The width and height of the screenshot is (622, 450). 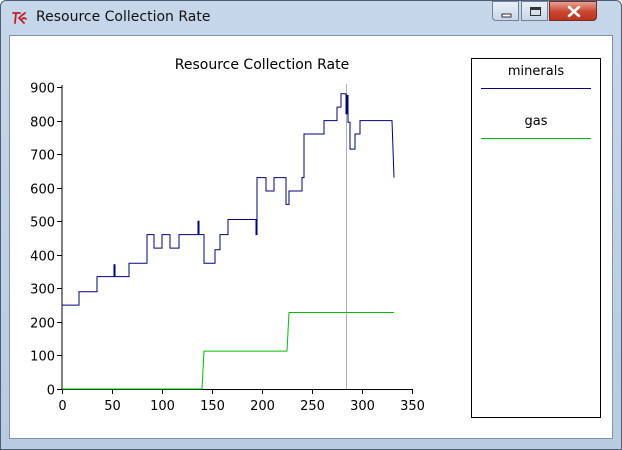 What do you see at coordinates (506, 15) in the screenshot?
I see `minimize-icon` at bounding box center [506, 15].